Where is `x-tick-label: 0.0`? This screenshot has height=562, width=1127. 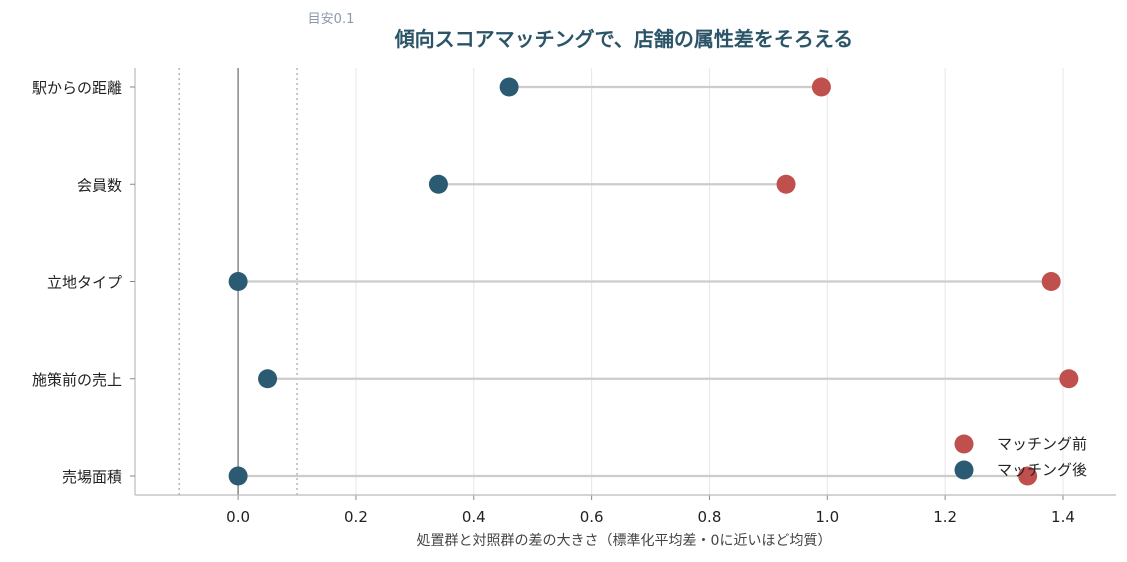
x-tick-label: 0.0 is located at coordinates (238, 517).